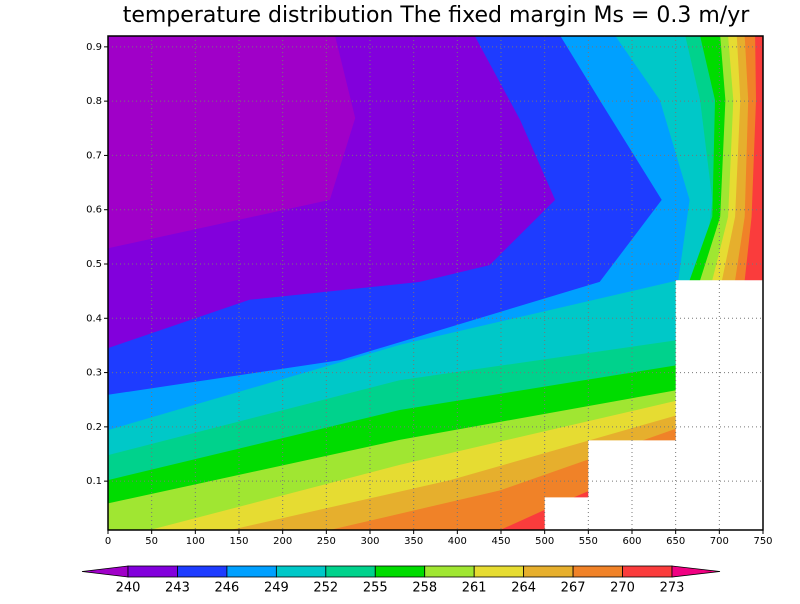 This screenshot has width=800, height=604. Describe the element at coordinates (94, 318) in the screenshot. I see `y-tick-label: 0.4` at that location.